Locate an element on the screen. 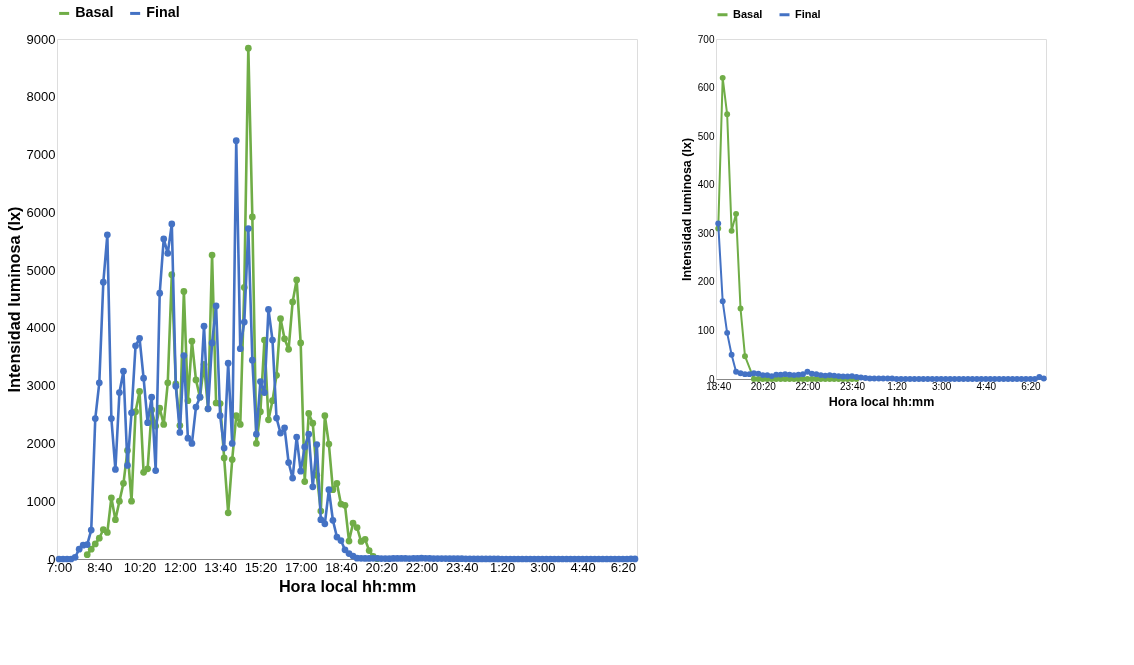 Image resolution: width=1134 pixels, height=665 pixels. y-tick-label: 7000 is located at coordinates (41, 155).